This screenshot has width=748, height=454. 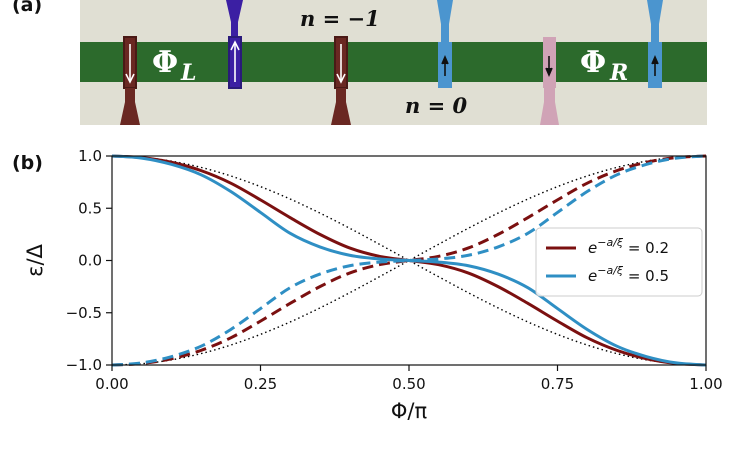 I want to click on legend-label: e−a/ξ = 0.5, so click(x=628, y=274).